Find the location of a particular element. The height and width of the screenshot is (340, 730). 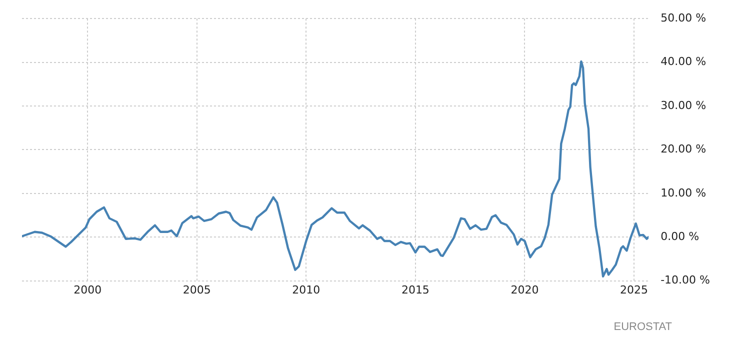

y-tick-label: 0.00 % is located at coordinates (680, 236).